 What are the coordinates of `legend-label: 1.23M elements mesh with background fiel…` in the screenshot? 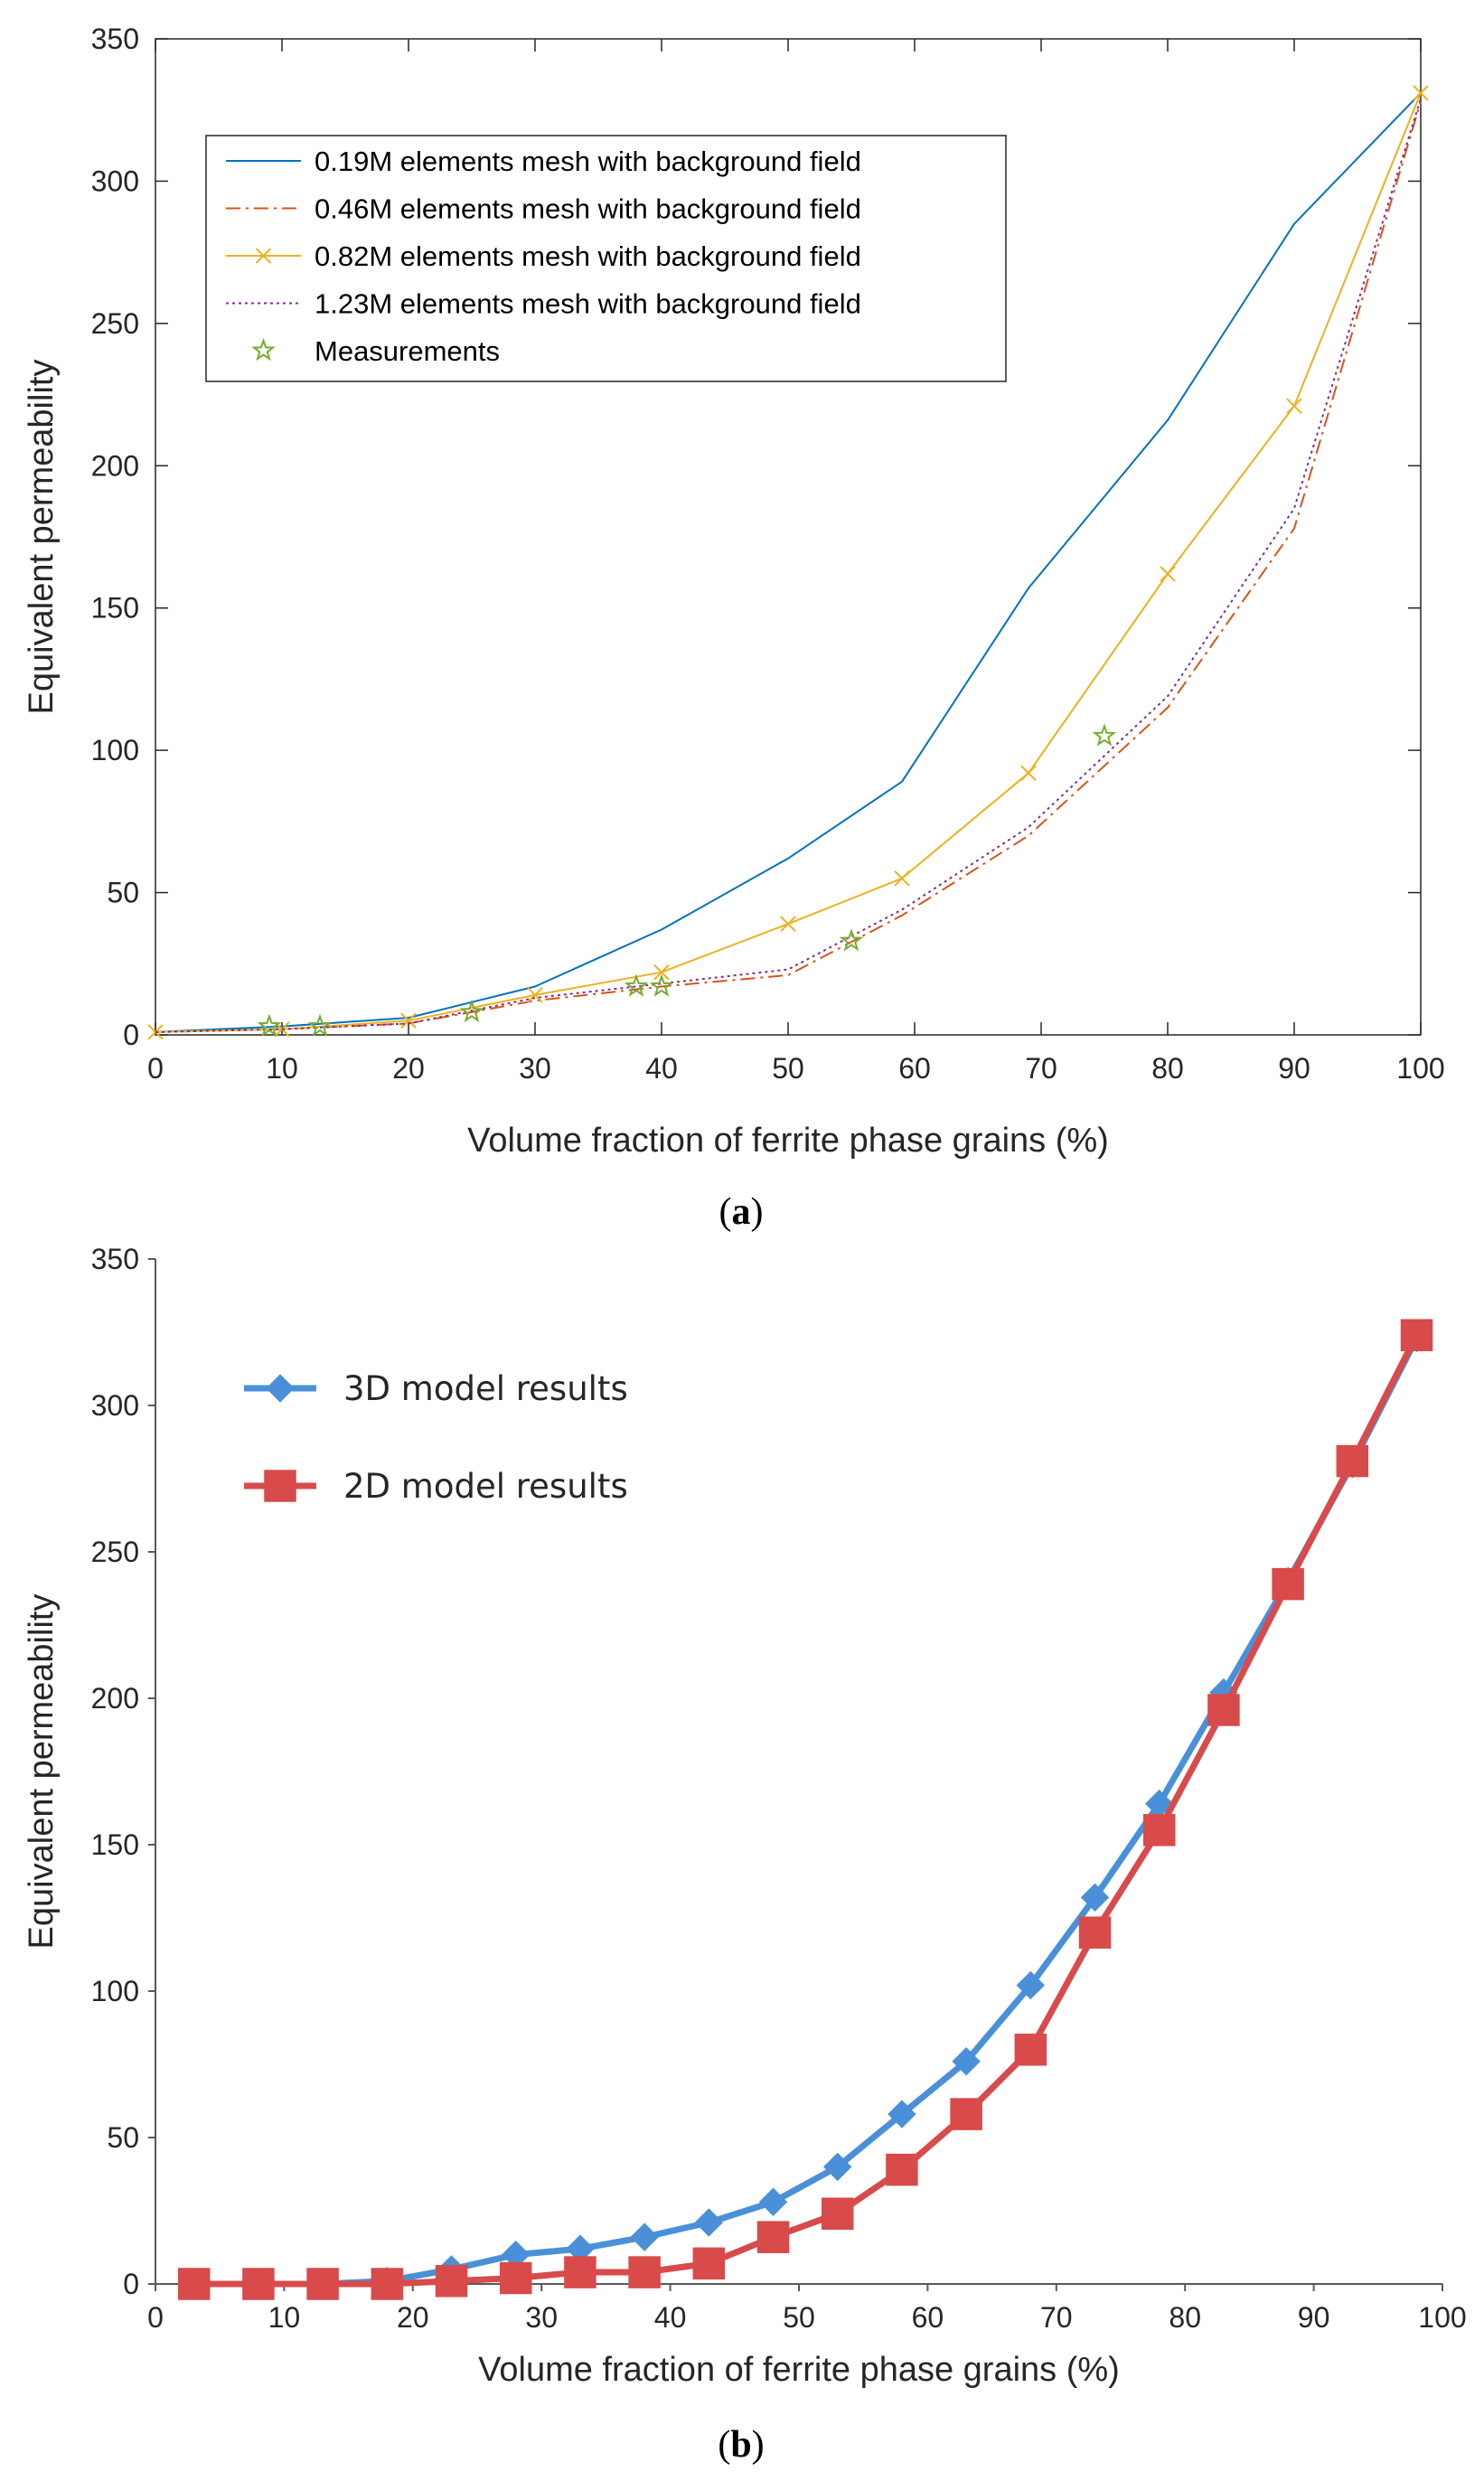 It's located at (588, 304).